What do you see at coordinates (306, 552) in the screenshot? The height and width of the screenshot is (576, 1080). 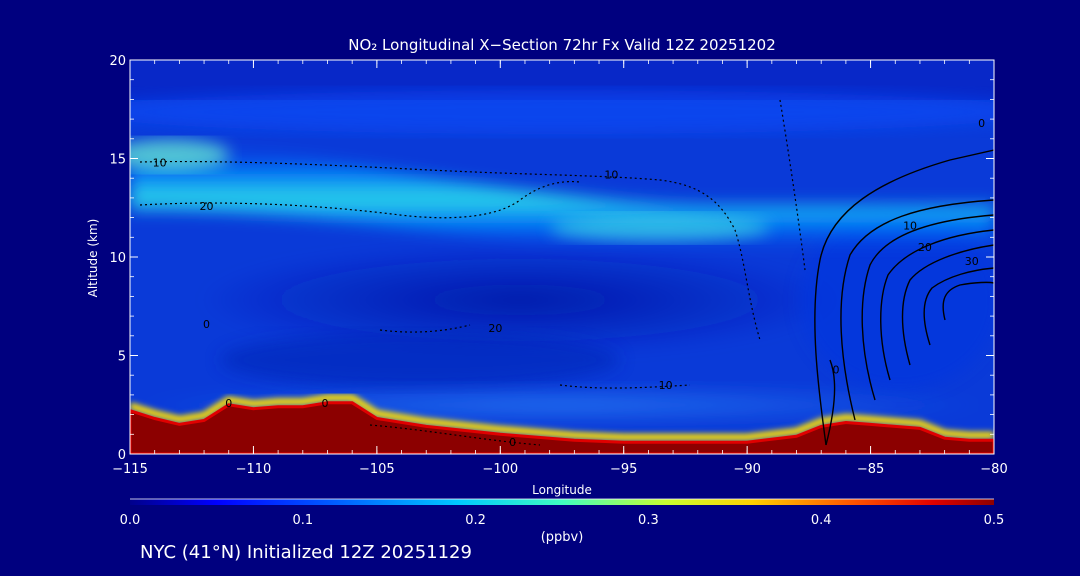 I see `run-info-footer: NYC (41°N) Initialized 12Z 20251129` at bounding box center [306, 552].